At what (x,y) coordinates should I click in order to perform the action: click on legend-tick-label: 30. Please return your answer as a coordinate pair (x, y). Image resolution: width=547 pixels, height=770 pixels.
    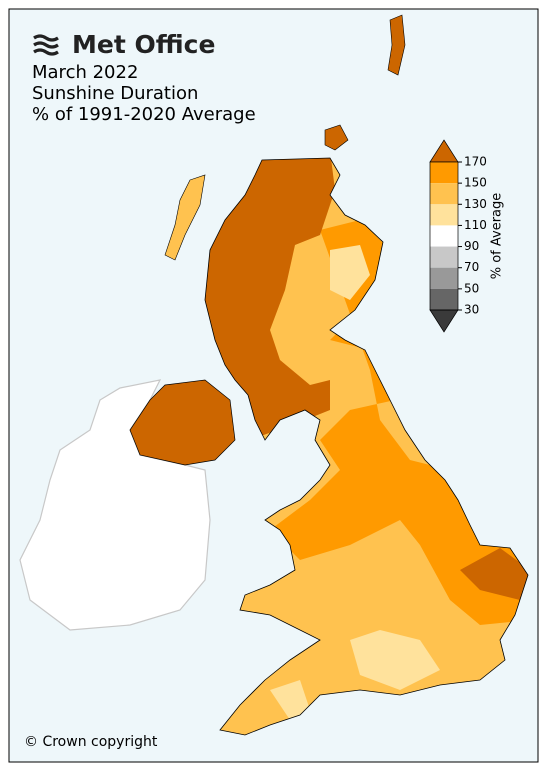
    Looking at the image, I should click on (471, 310).